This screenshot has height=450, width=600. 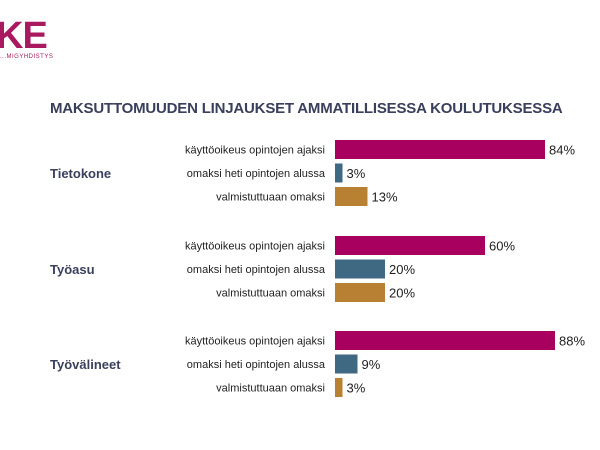 I want to click on bar-value-label: 9%, so click(x=371, y=364).